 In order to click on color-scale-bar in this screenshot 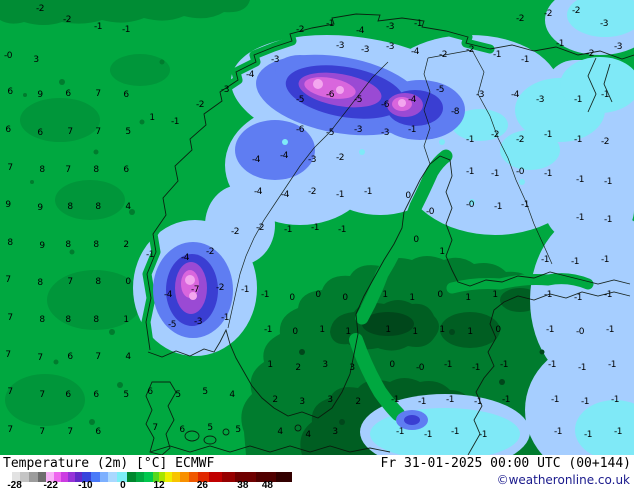, I will do `click(147, 477)`.